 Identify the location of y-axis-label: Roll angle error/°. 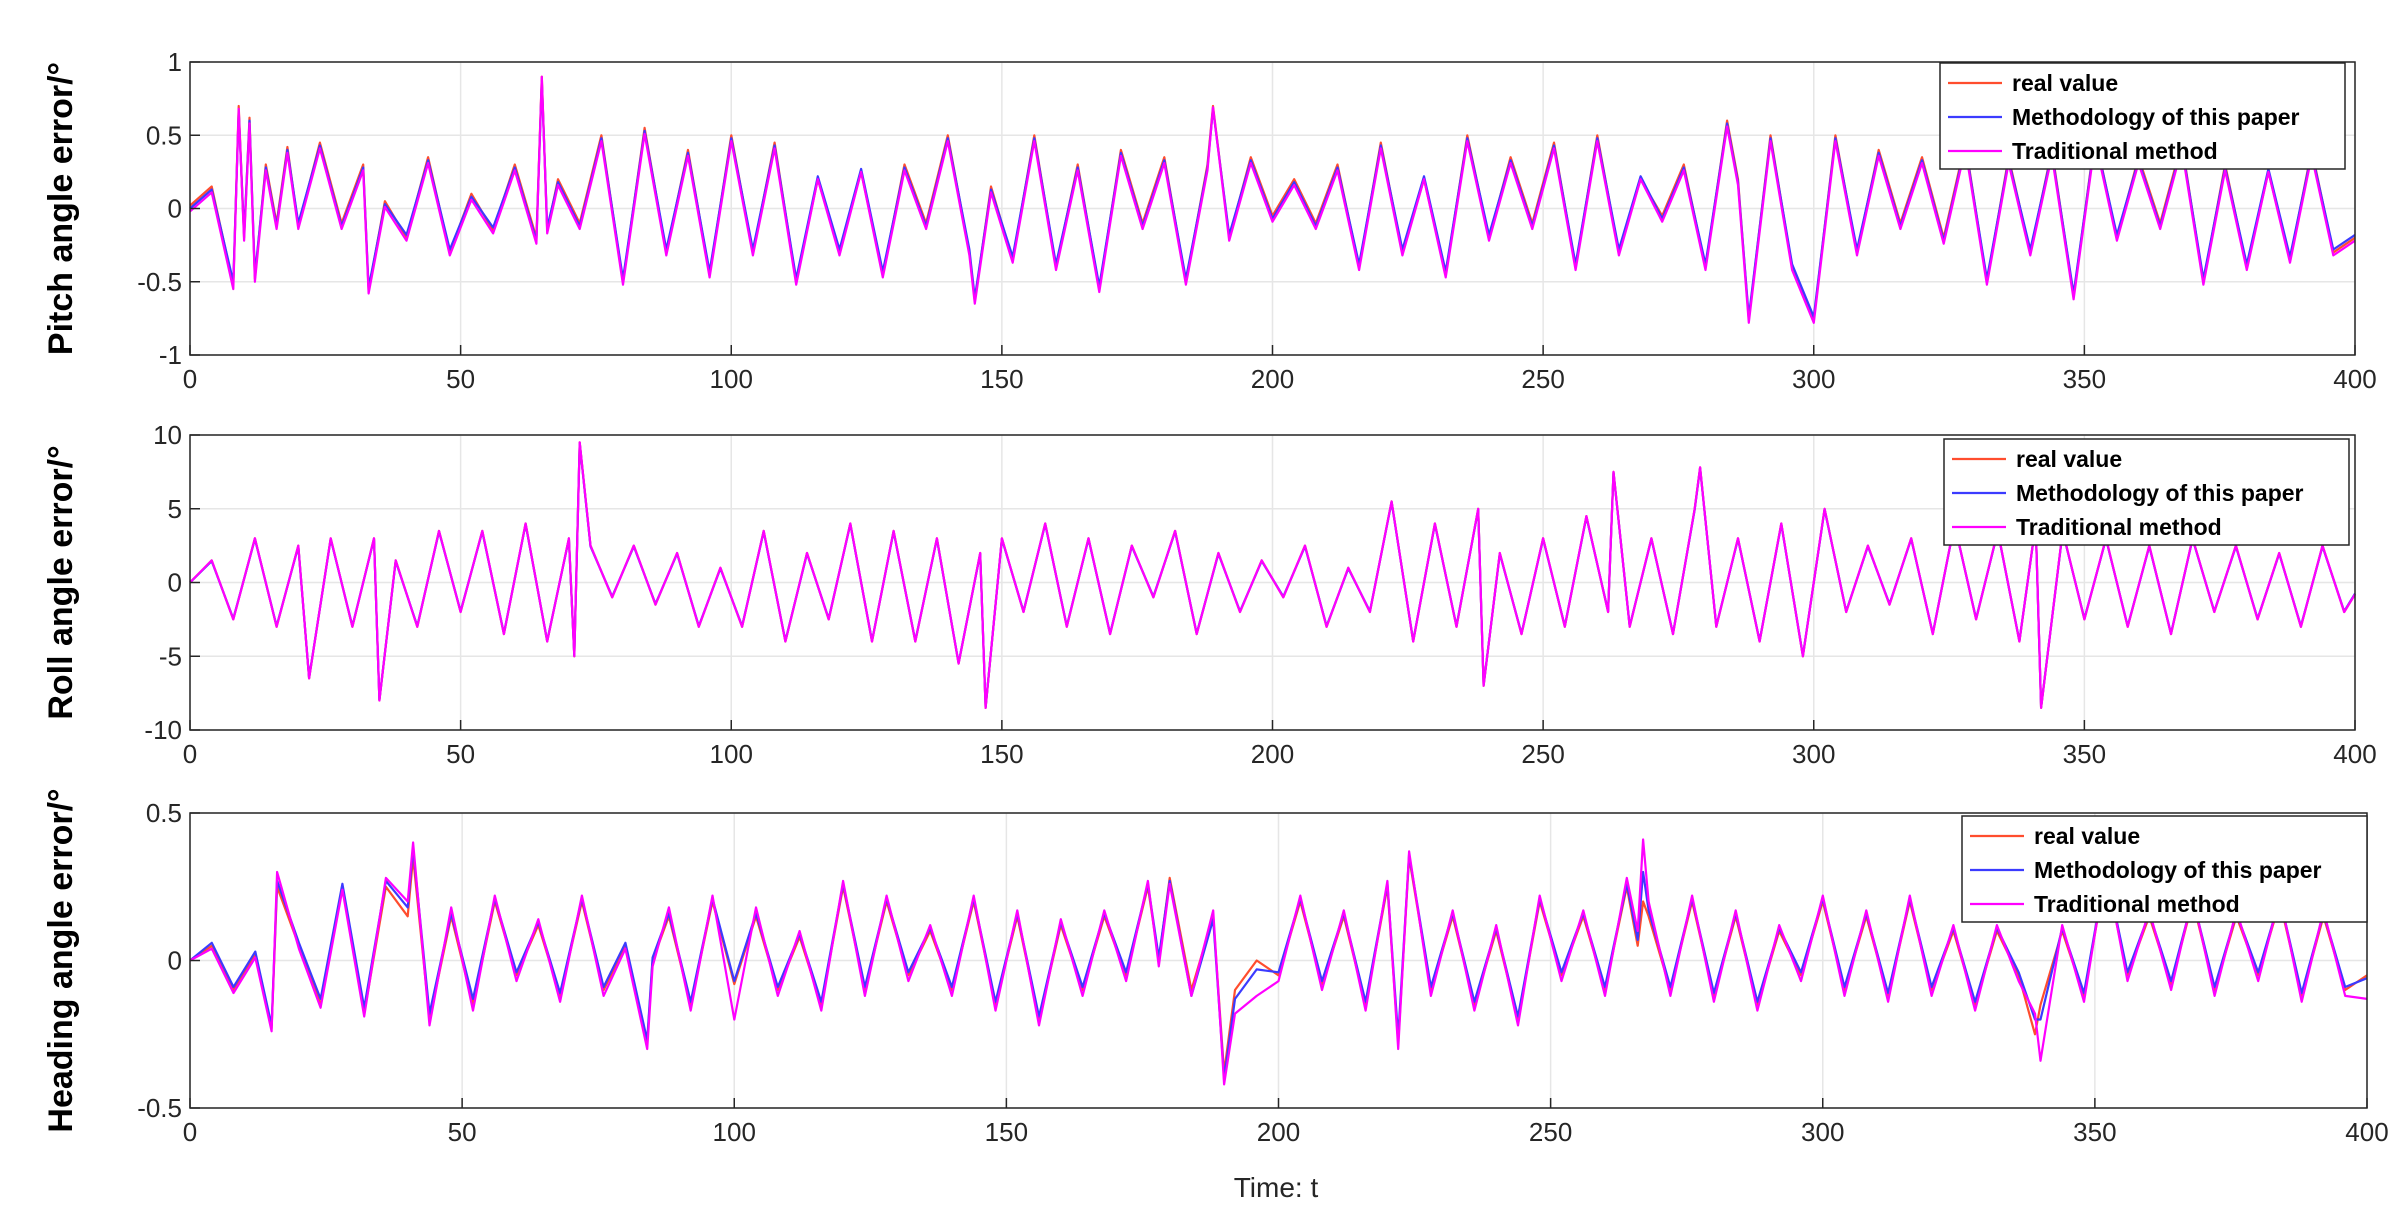
(61, 582).